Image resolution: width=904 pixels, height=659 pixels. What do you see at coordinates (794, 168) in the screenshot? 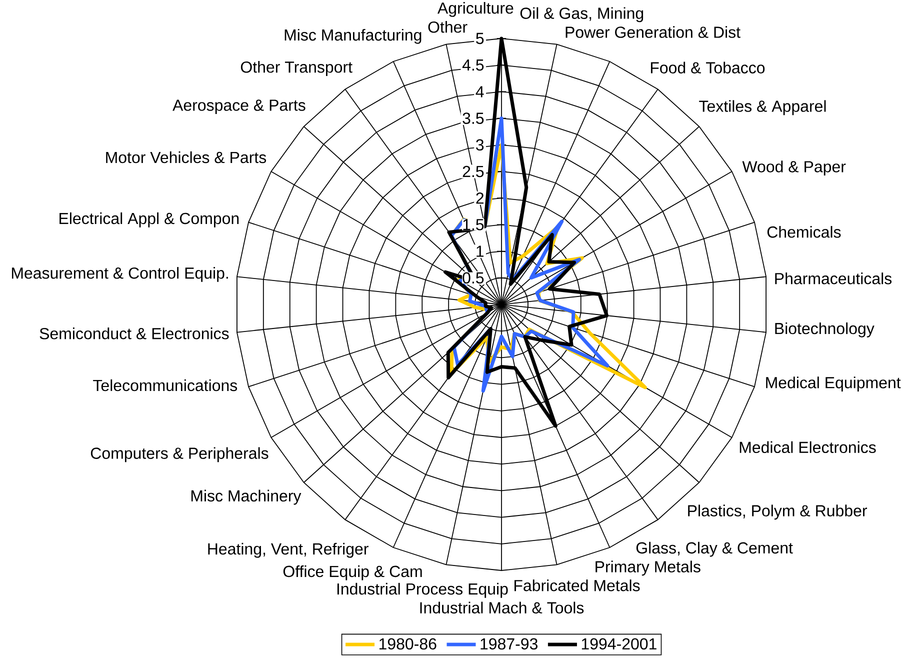
I see `spoke-label: Wood & Paper` at bounding box center [794, 168].